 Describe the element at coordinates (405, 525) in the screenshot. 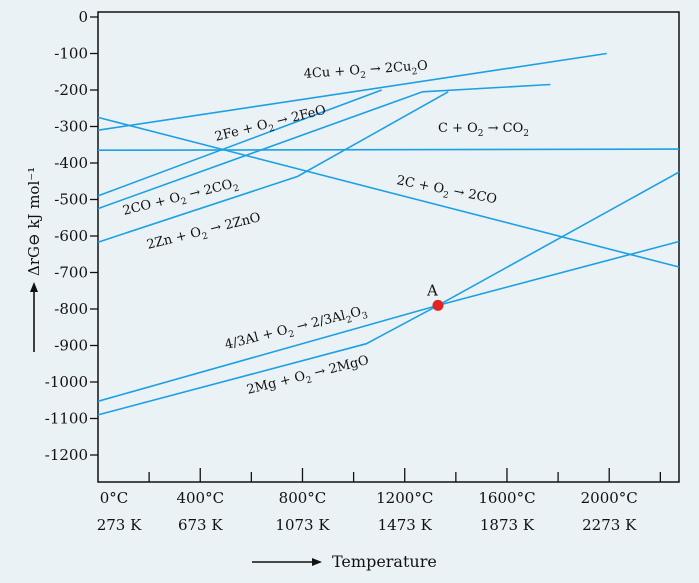

I see `x-tick-label-kelvin: 1473 K` at that location.